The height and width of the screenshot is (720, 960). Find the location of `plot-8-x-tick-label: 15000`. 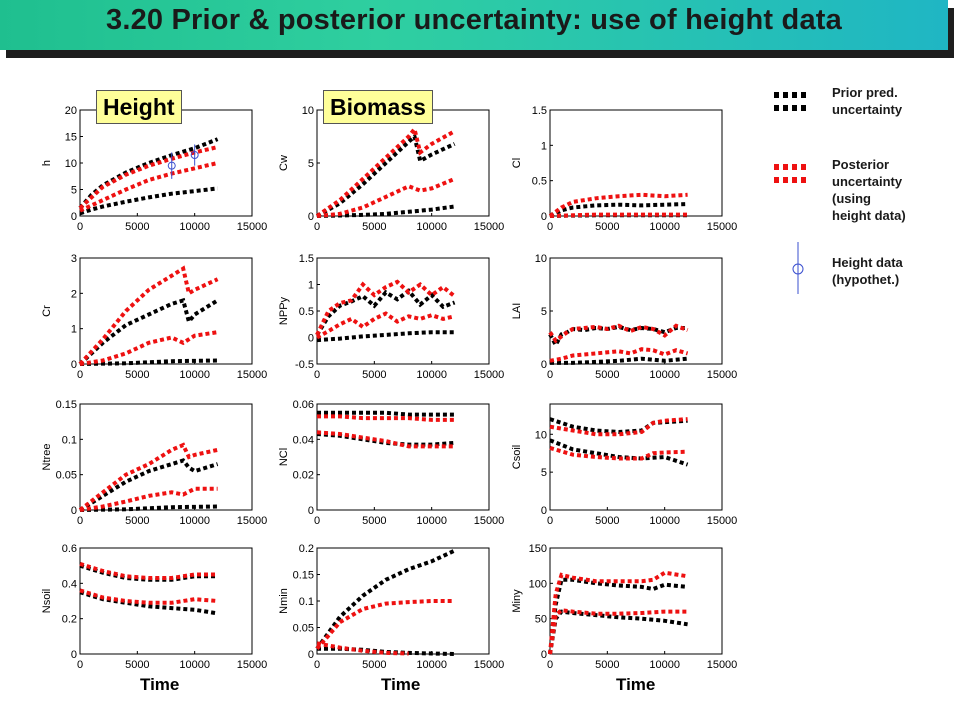

plot-8-x-tick-label: 15000 is located at coordinates (489, 521).